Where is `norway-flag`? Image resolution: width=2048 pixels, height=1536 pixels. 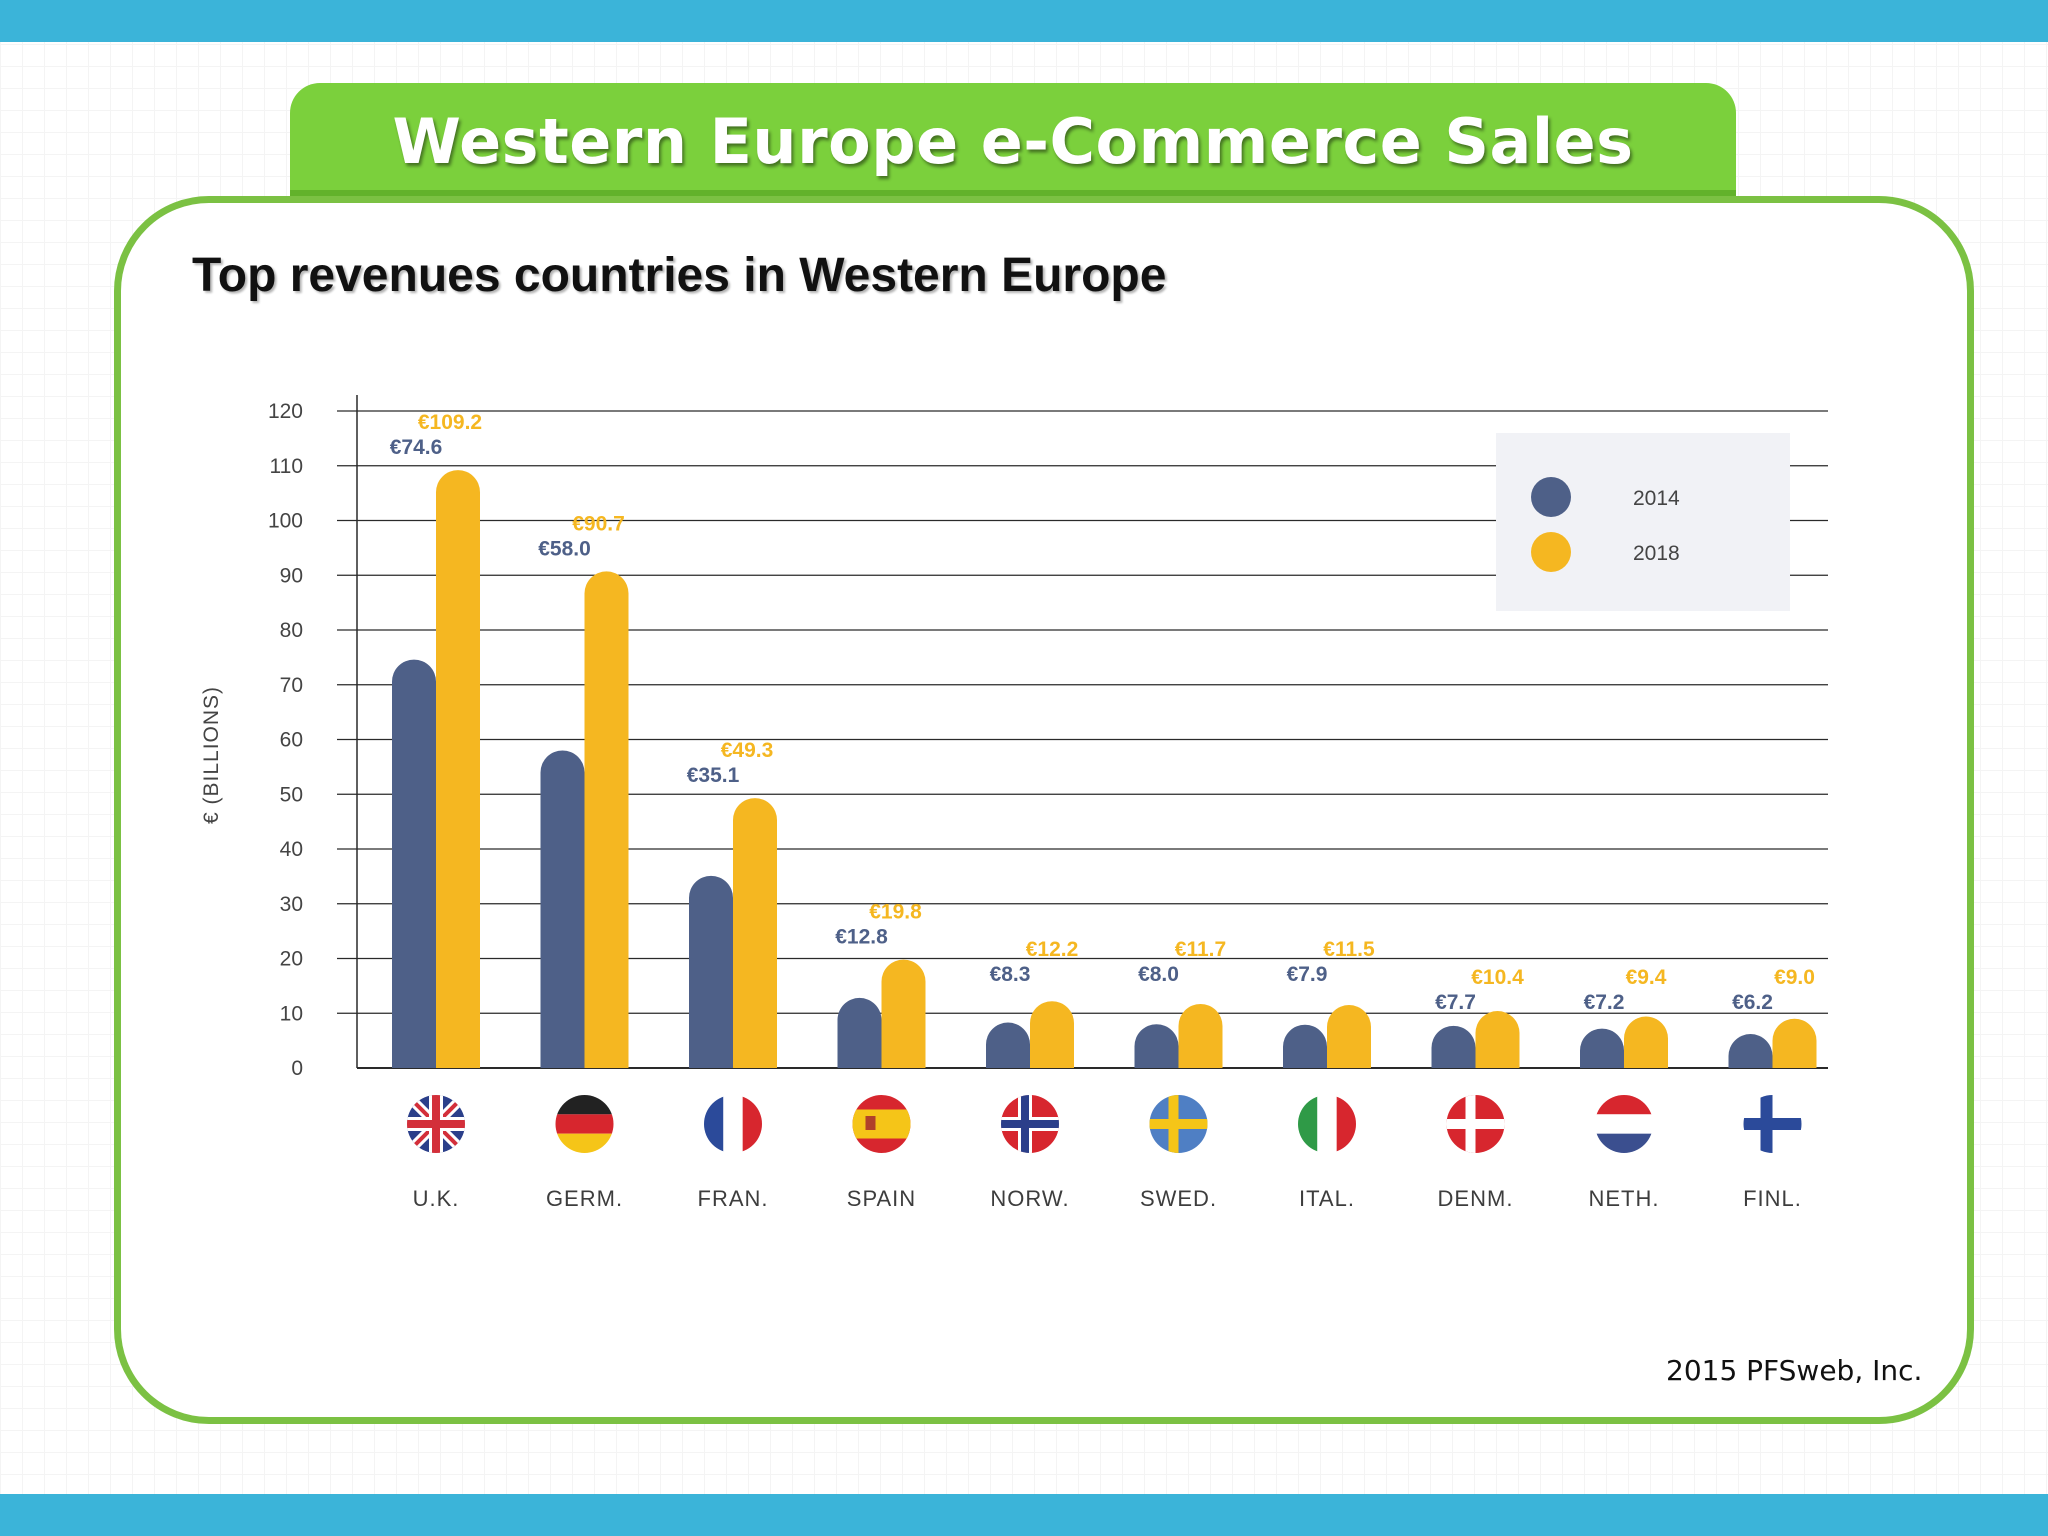 norway-flag is located at coordinates (1030, 1124).